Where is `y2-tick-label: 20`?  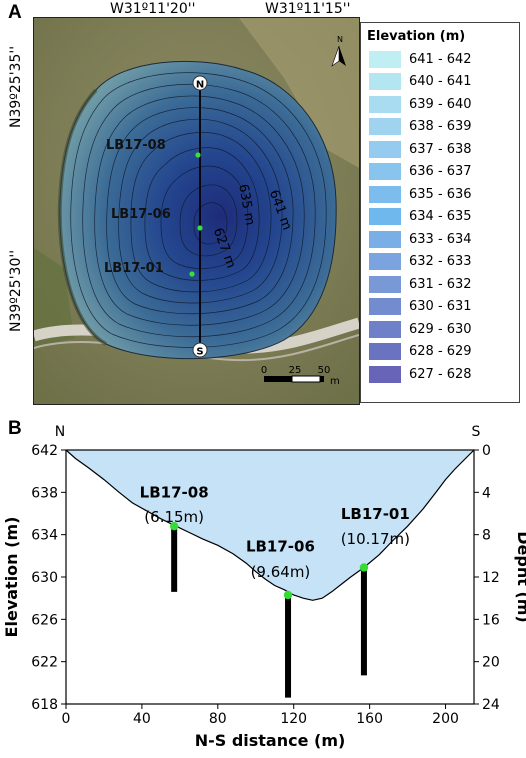 y2-tick-label: 20 is located at coordinates (491, 663).